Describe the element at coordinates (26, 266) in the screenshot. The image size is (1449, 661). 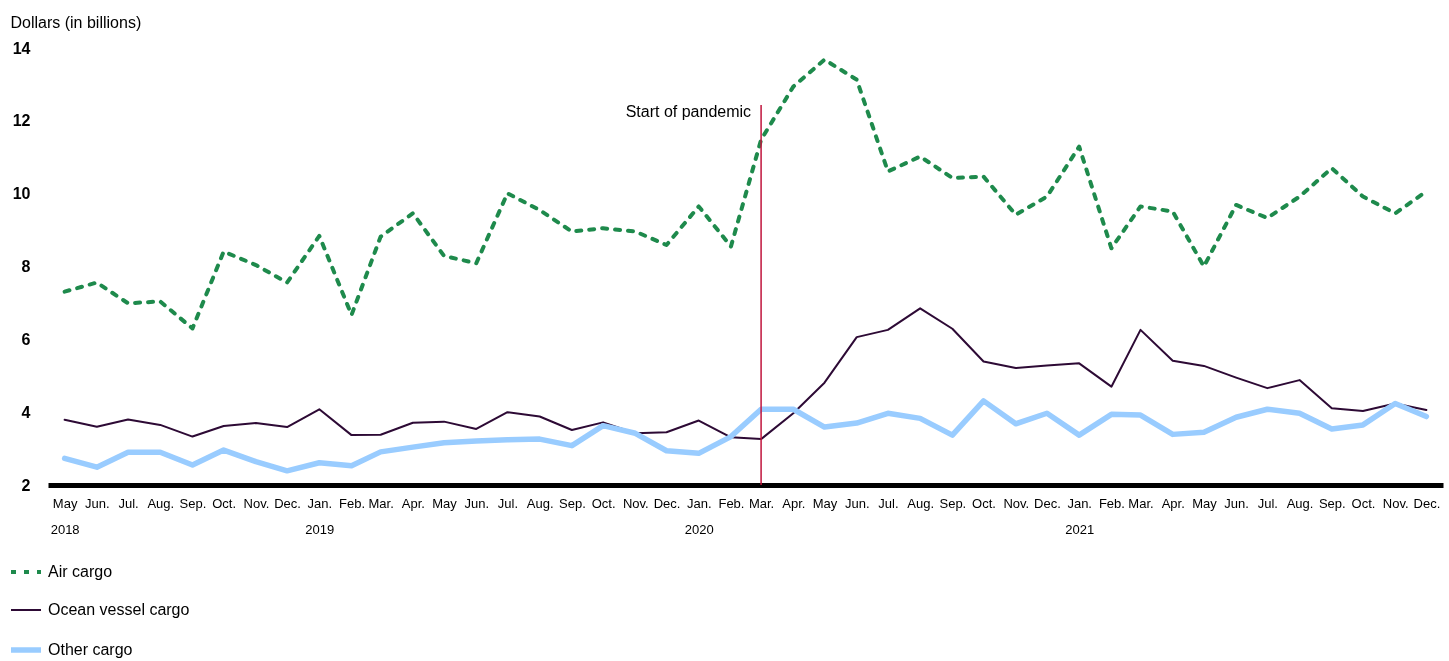
I see `y-tick-label: 8` at that location.